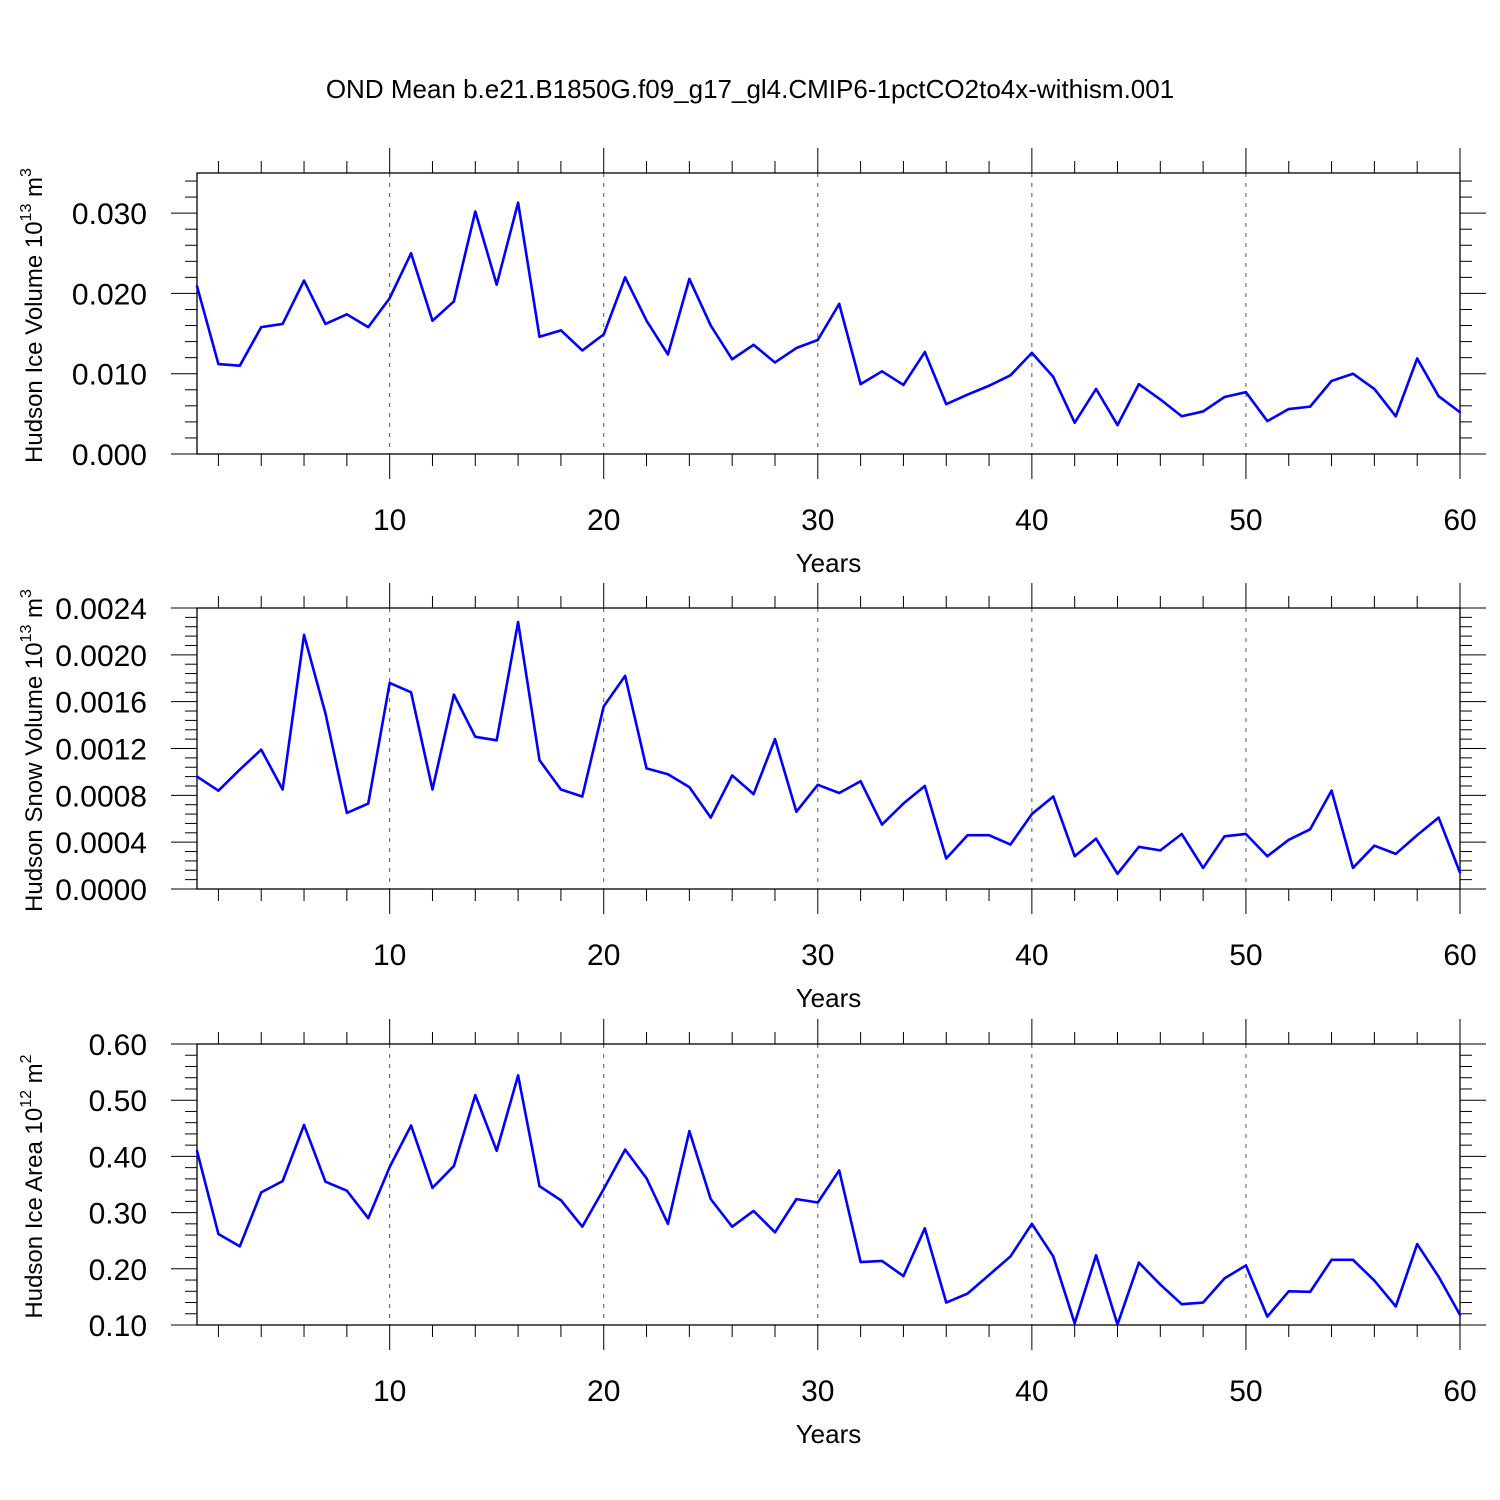  Describe the element at coordinates (118, 1270) in the screenshot. I see `y-tick-label: 0.20` at that location.